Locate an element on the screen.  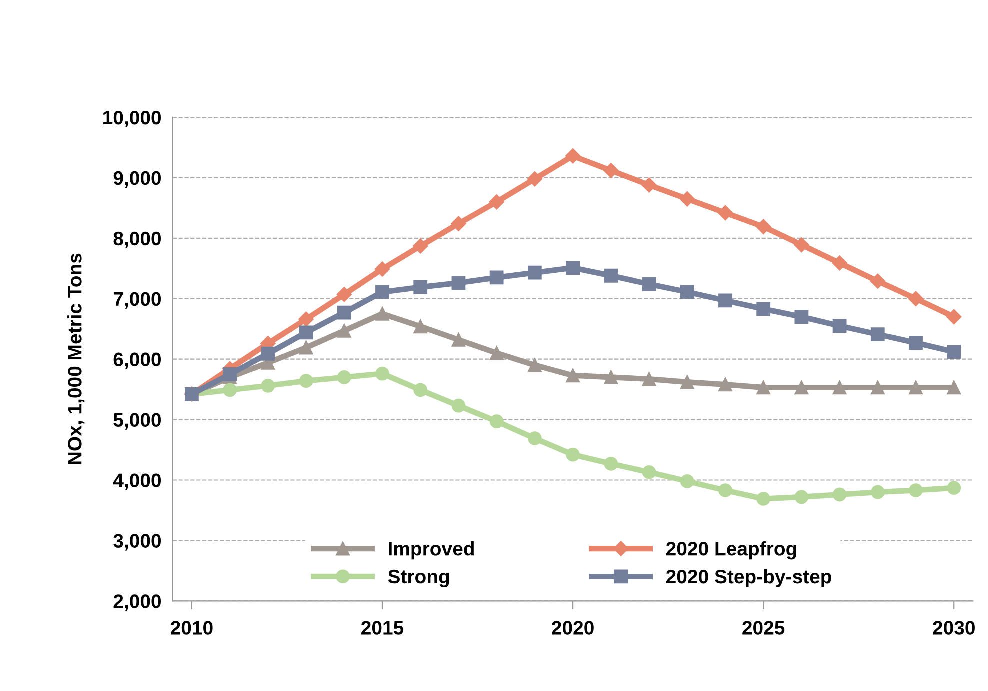
y-tick-label: 7,000 is located at coordinates (137, 300).